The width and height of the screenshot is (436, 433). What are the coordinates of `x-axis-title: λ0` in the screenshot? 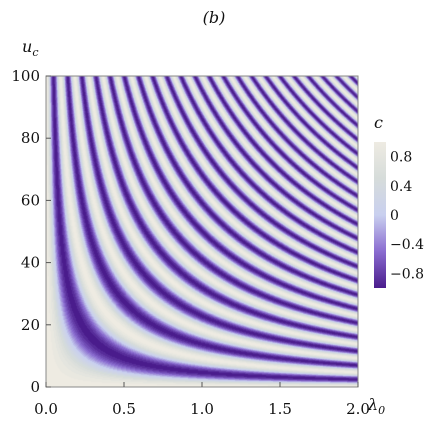 It's located at (376, 406).